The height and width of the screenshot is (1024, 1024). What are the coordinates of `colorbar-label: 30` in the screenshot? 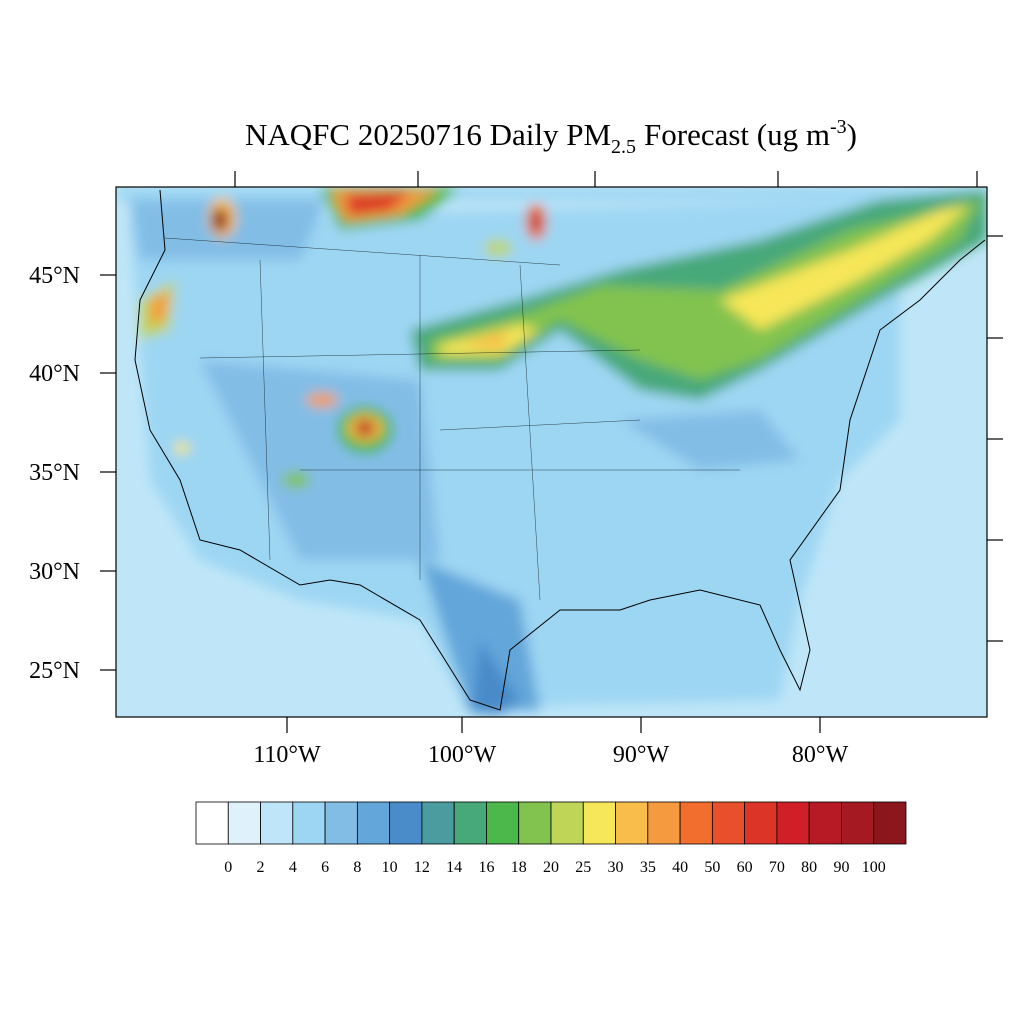 It's located at (616, 867).